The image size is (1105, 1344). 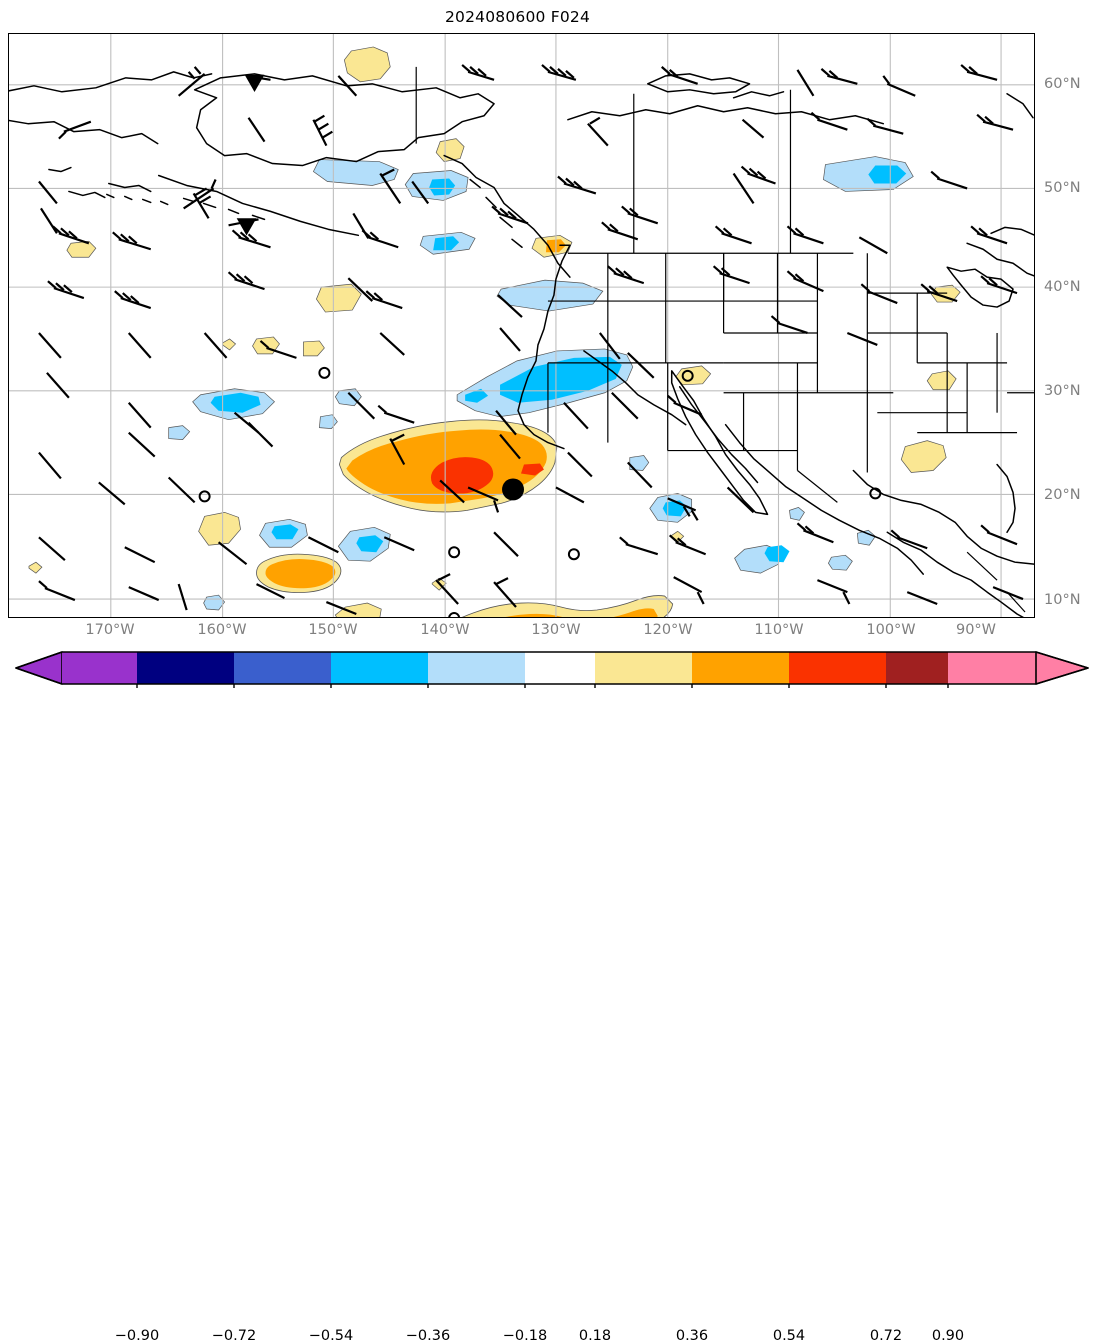 What do you see at coordinates (886, 1336) in the screenshot?
I see `colorbar-tick-label: 0.72` at bounding box center [886, 1336].